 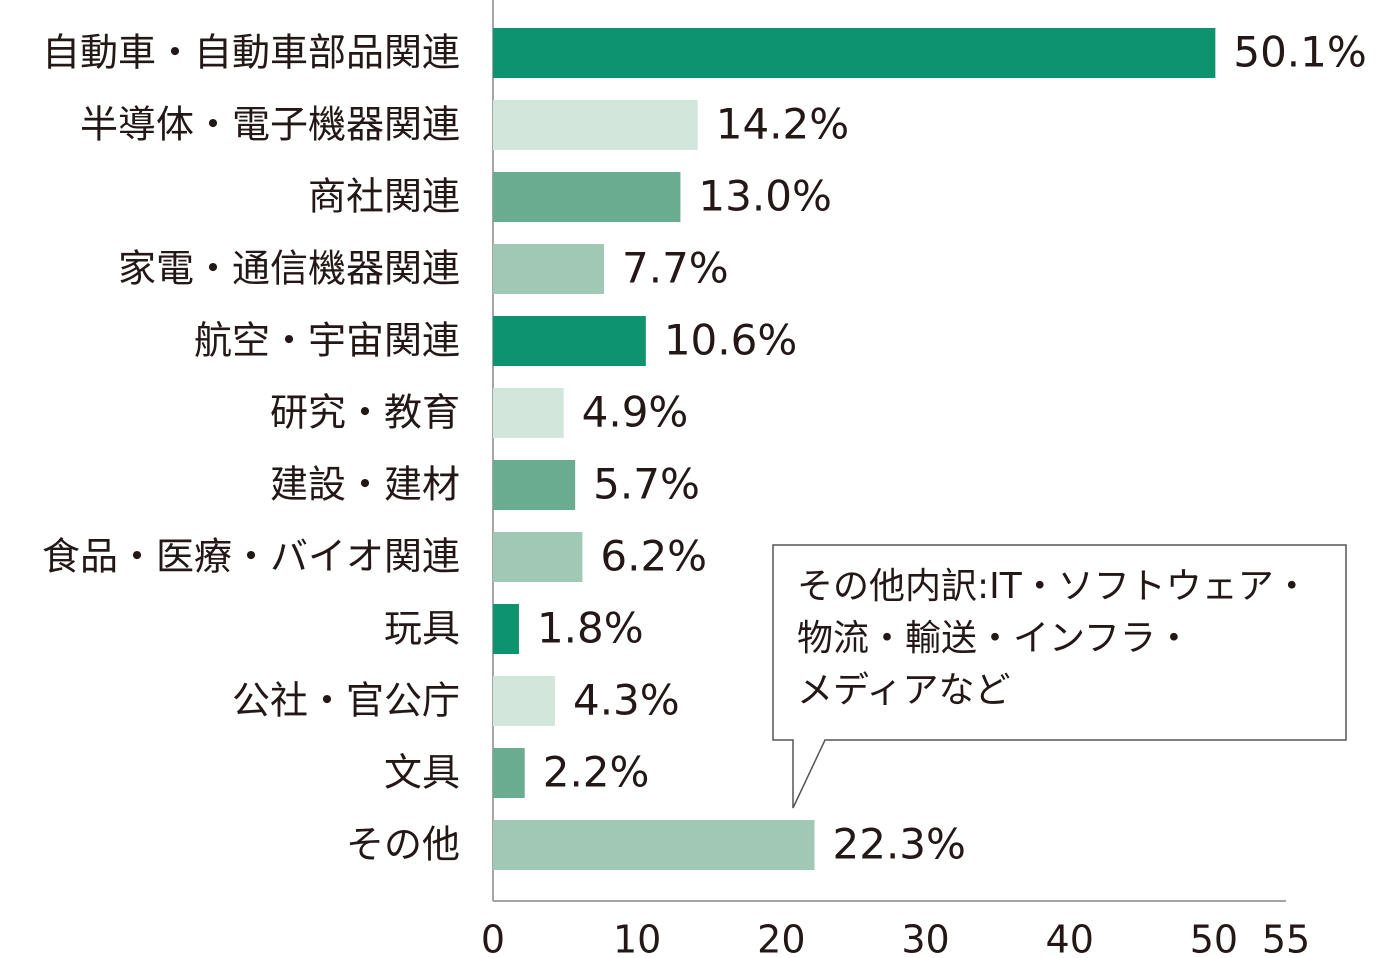 I want to click on annotation-text: その他内訳:IT・ソフトウェア・, so click(x=1053, y=586).